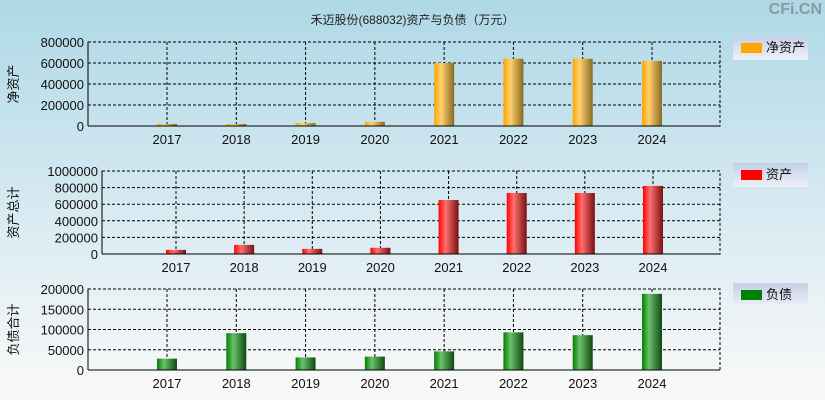  Describe the element at coordinates (62, 309) in the screenshot. I see `y-tick-label: 150000` at that location.